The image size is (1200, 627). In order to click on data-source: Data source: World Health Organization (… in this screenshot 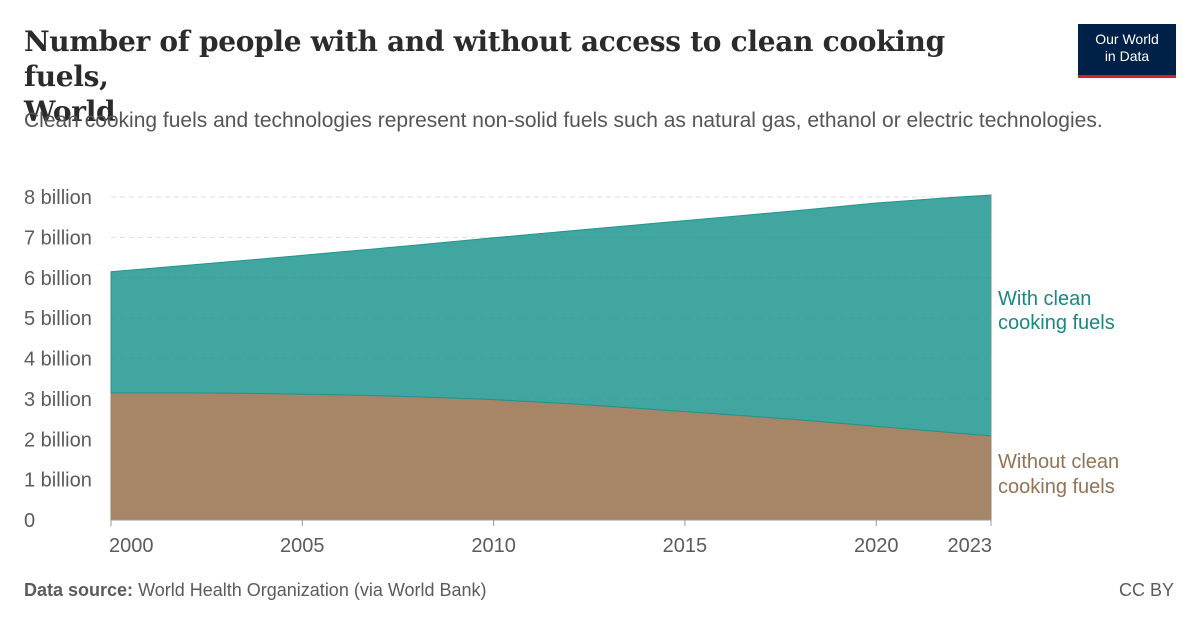, I will do `click(255, 590)`.